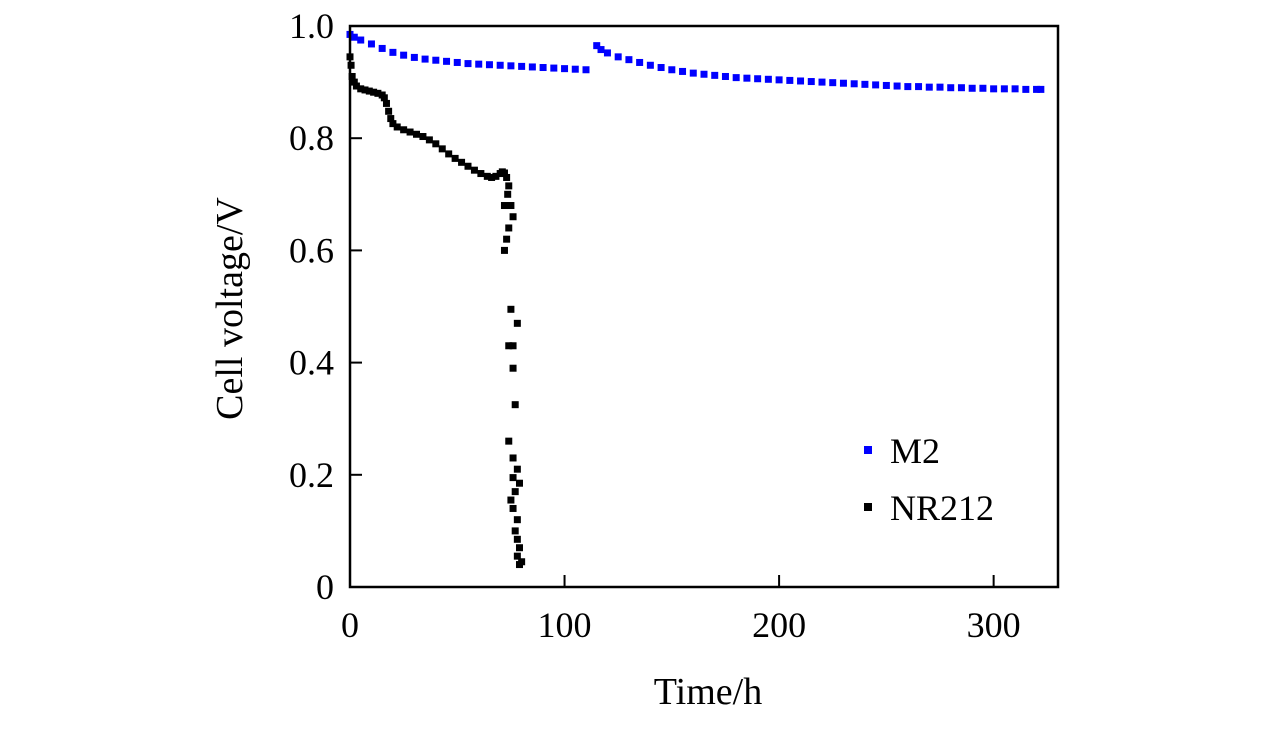 This screenshot has height=740, width=1276. Describe the element at coordinates (325, 587) in the screenshot. I see `y-tick-label: 0` at that location.